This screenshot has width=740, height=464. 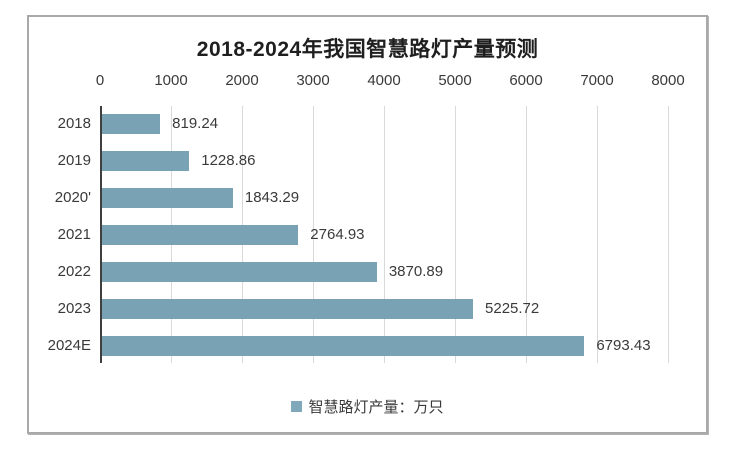 What do you see at coordinates (313, 80) in the screenshot?
I see `x-tick-label: 3000` at bounding box center [313, 80].